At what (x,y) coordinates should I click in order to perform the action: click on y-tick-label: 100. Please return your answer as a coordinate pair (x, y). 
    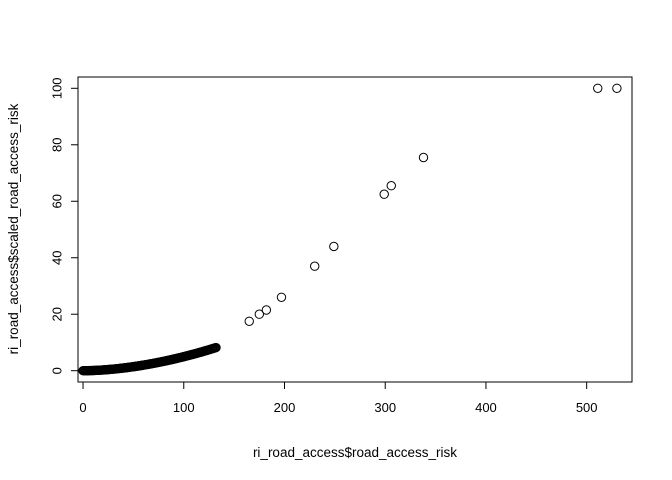
    Looking at the image, I should click on (56, 88).